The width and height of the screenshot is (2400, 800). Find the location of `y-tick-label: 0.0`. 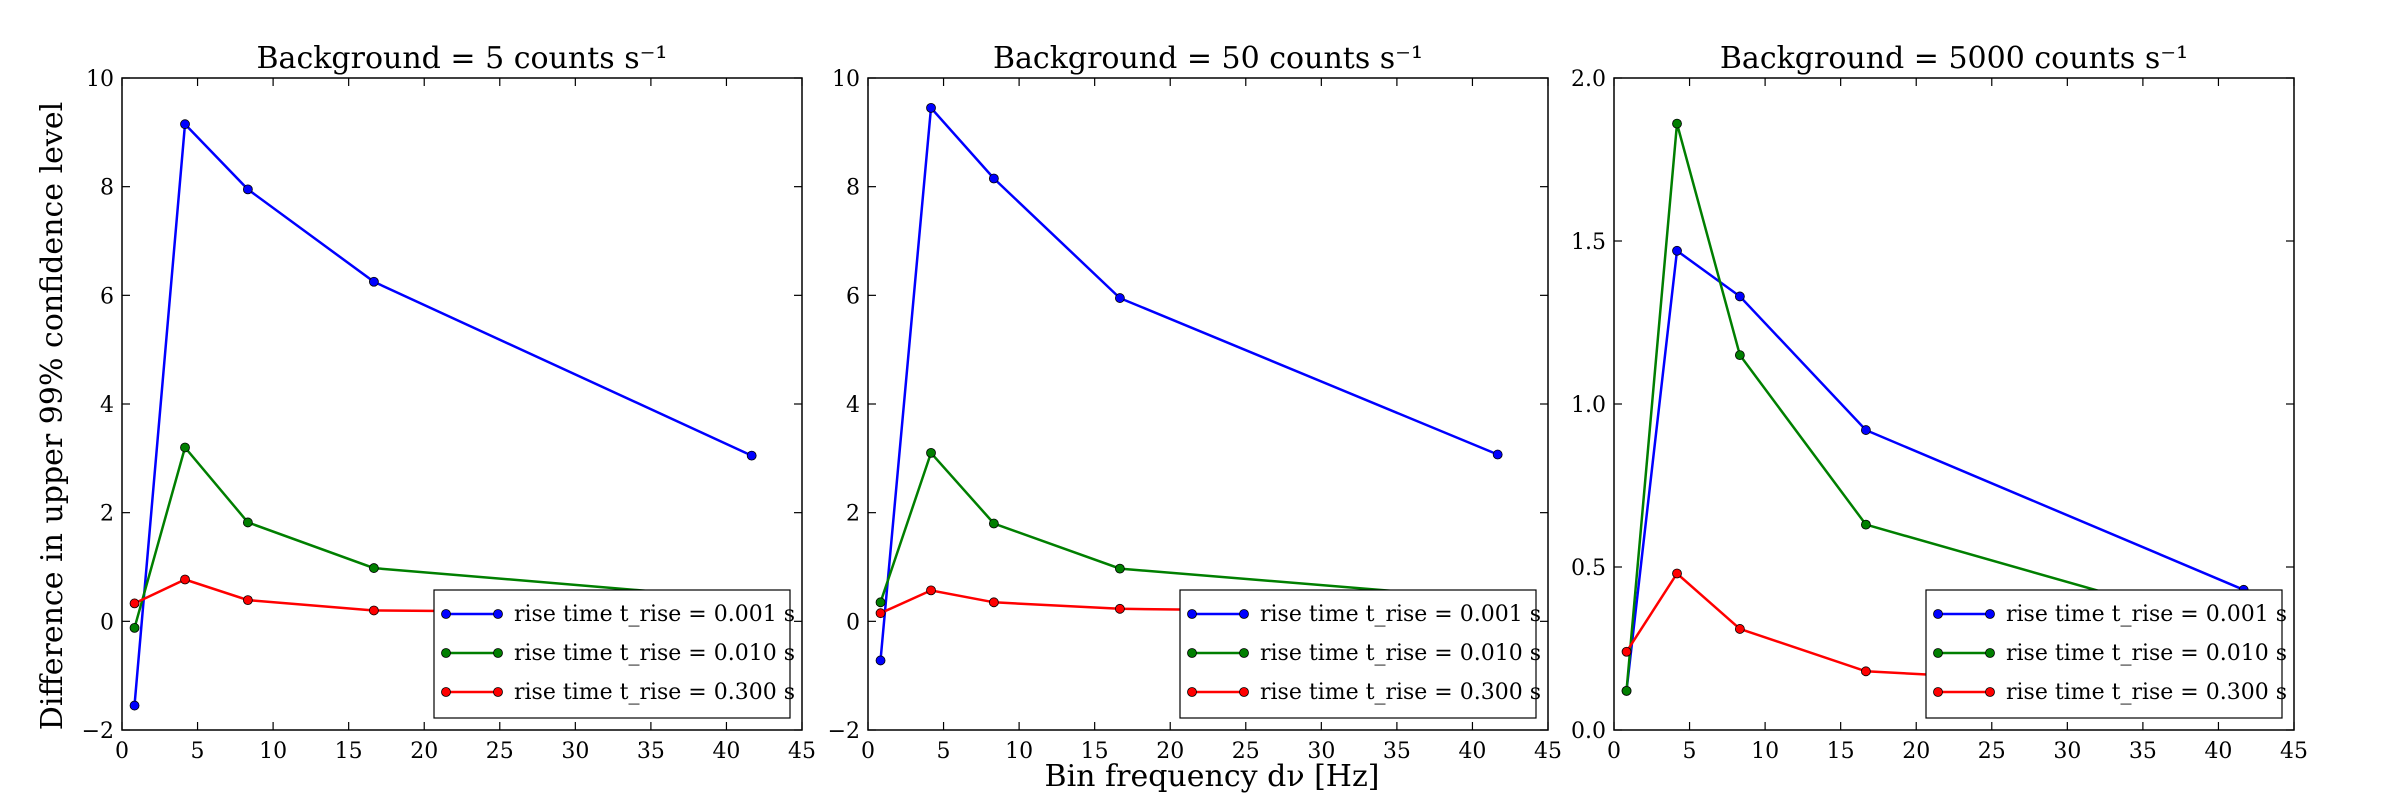

y-tick-label: 0.0 is located at coordinates (1588, 731).